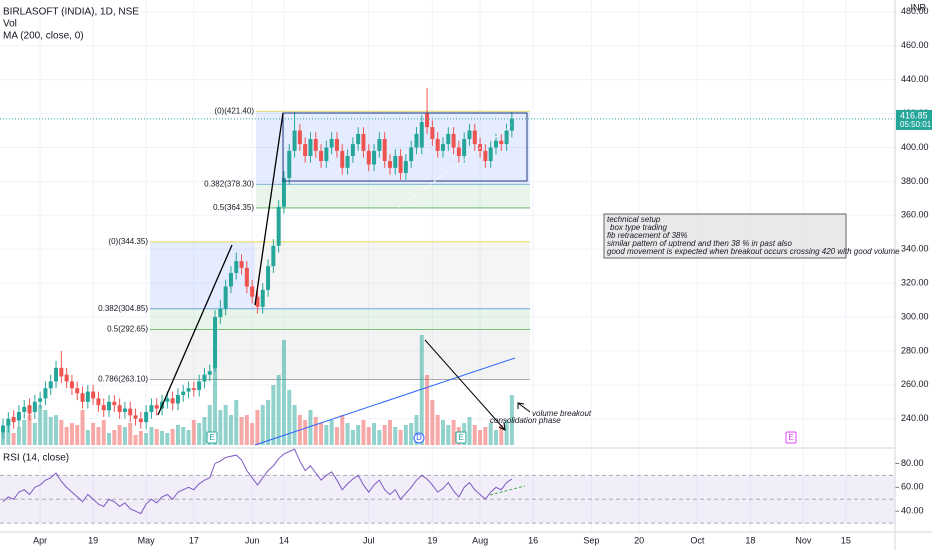 The image size is (932, 550). Describe the element at coordinates (919, 7) in the screenshot. I see `currency: INR` at that location.